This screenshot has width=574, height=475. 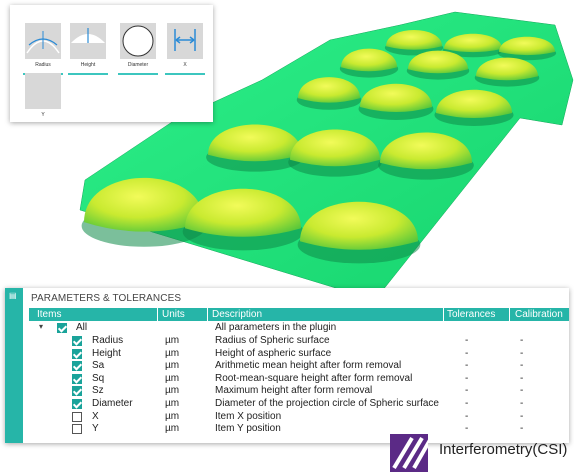 What do you see at coordinates (95, 429) in the screenshot?
I see `row-item-label: Y` at bounding box center [95, 429].